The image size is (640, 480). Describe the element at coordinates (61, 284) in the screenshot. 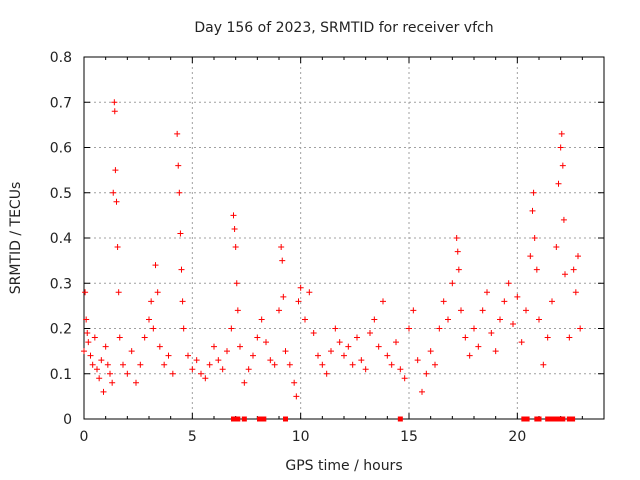

I see `y-tick-label: 0.3` at that location.